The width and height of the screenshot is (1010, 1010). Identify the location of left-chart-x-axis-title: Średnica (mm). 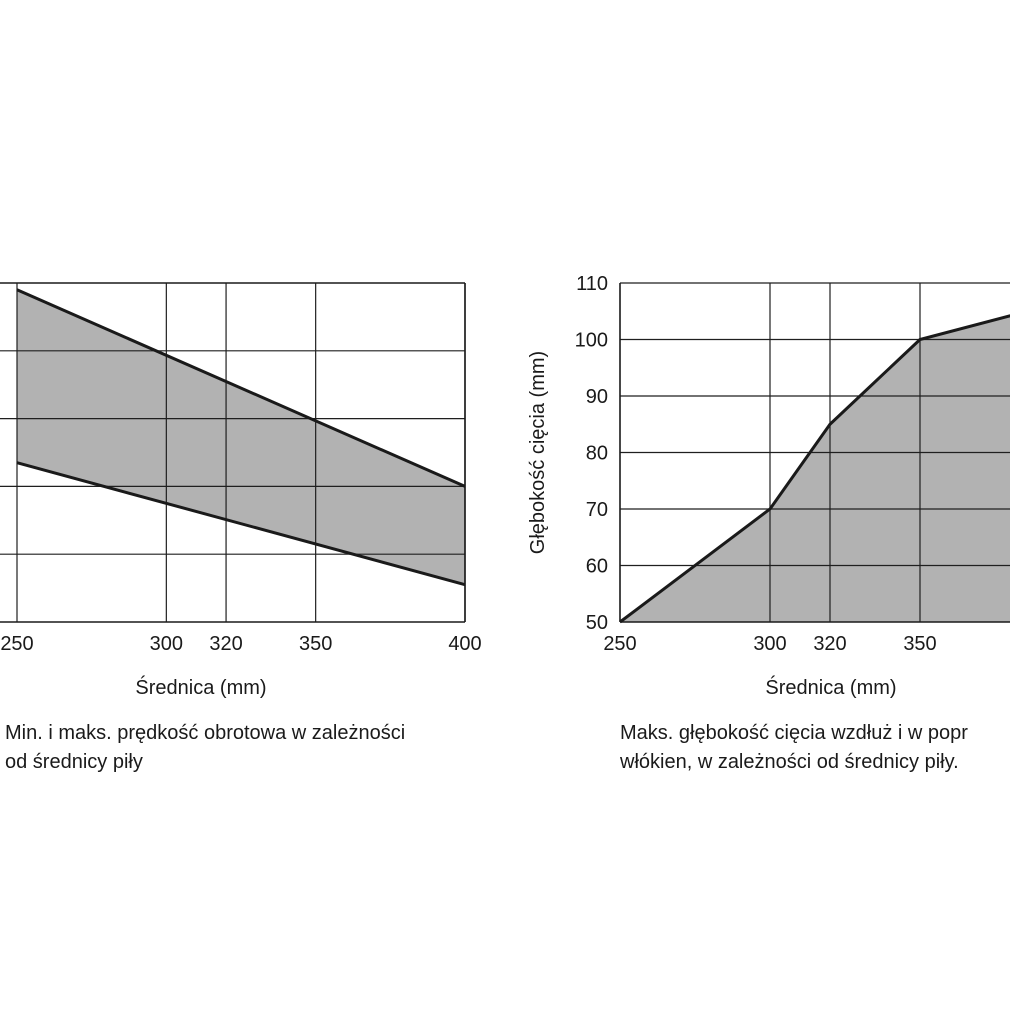
(201, 688).